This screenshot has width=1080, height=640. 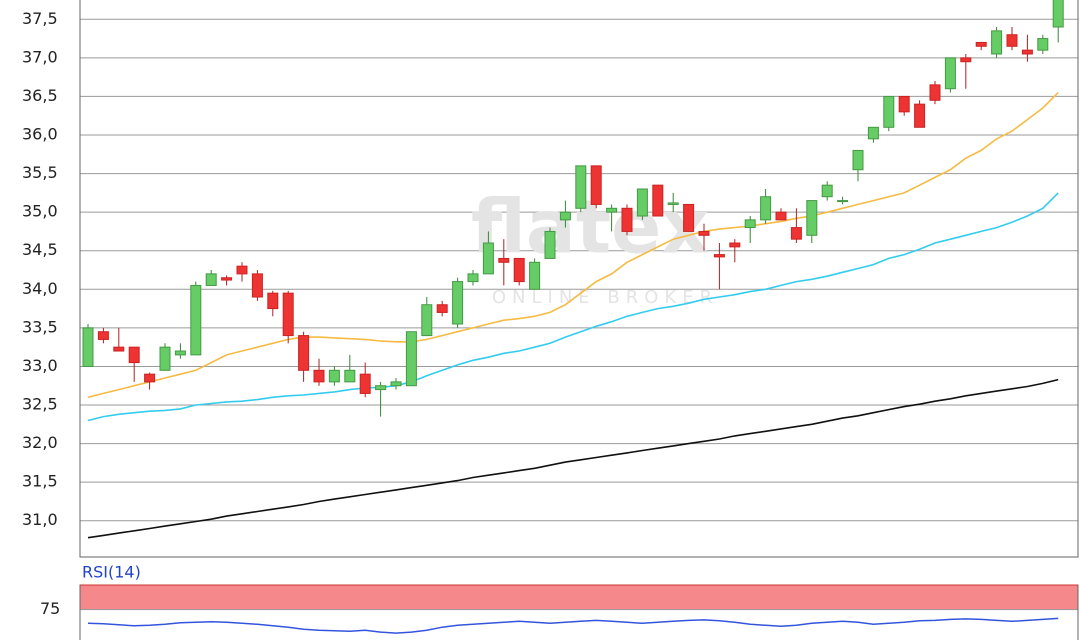 What do you see at coordinates (40, 442) in the screenshot?
I see `y-tick-label: 32,0` at bounding box center [40, 442].